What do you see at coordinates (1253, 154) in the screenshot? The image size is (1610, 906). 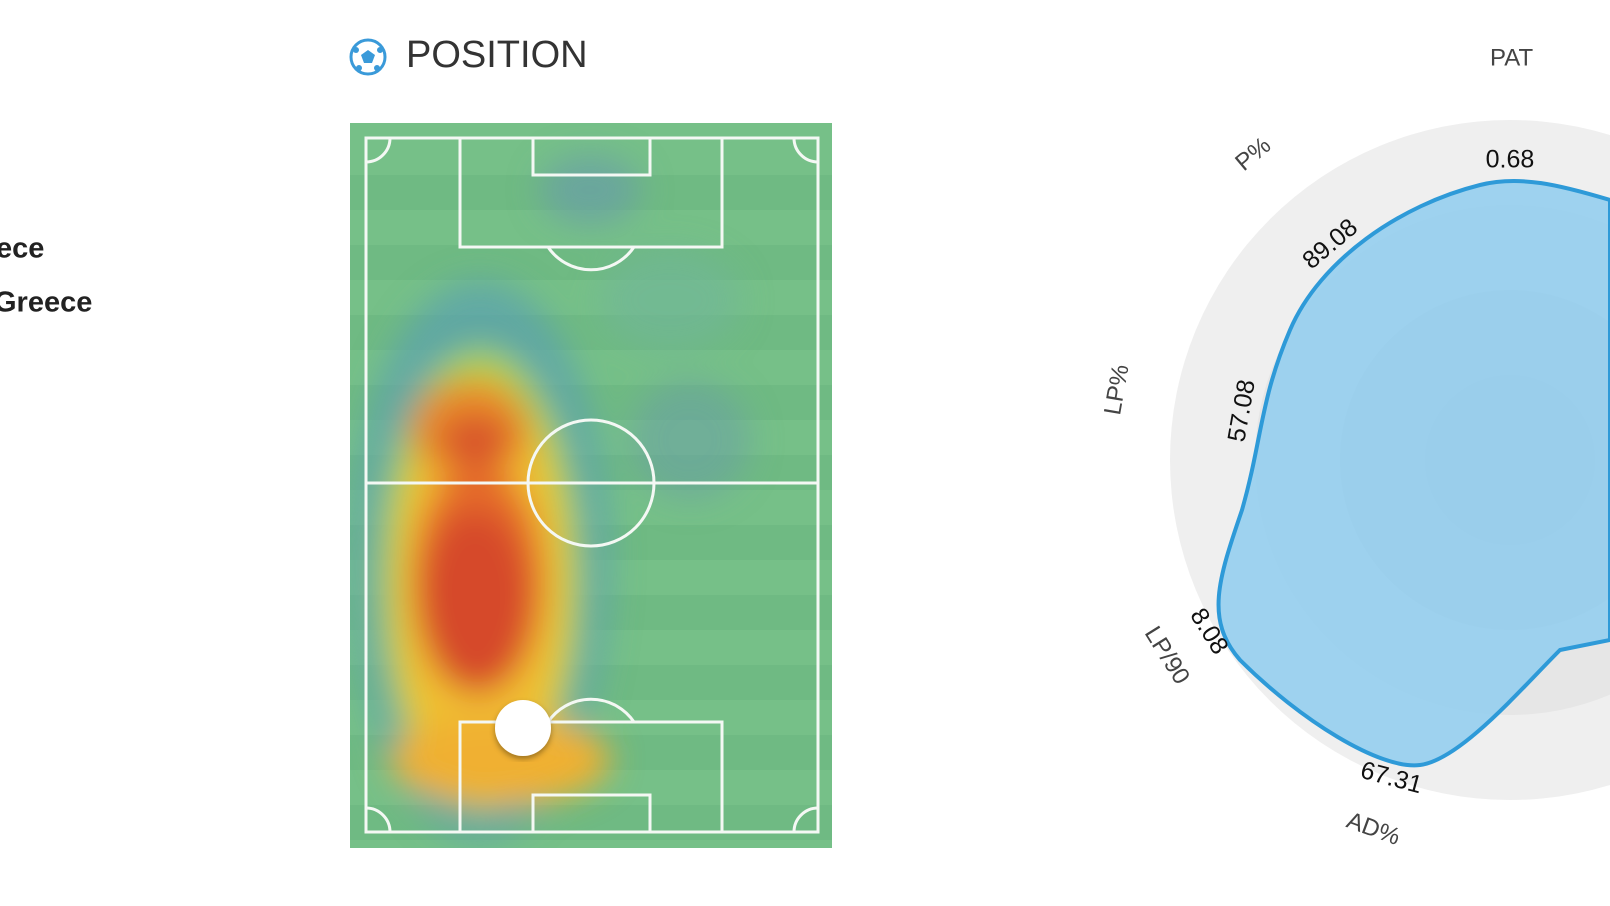 I see `axis-label: P%` at bounding box center [1253, 154].